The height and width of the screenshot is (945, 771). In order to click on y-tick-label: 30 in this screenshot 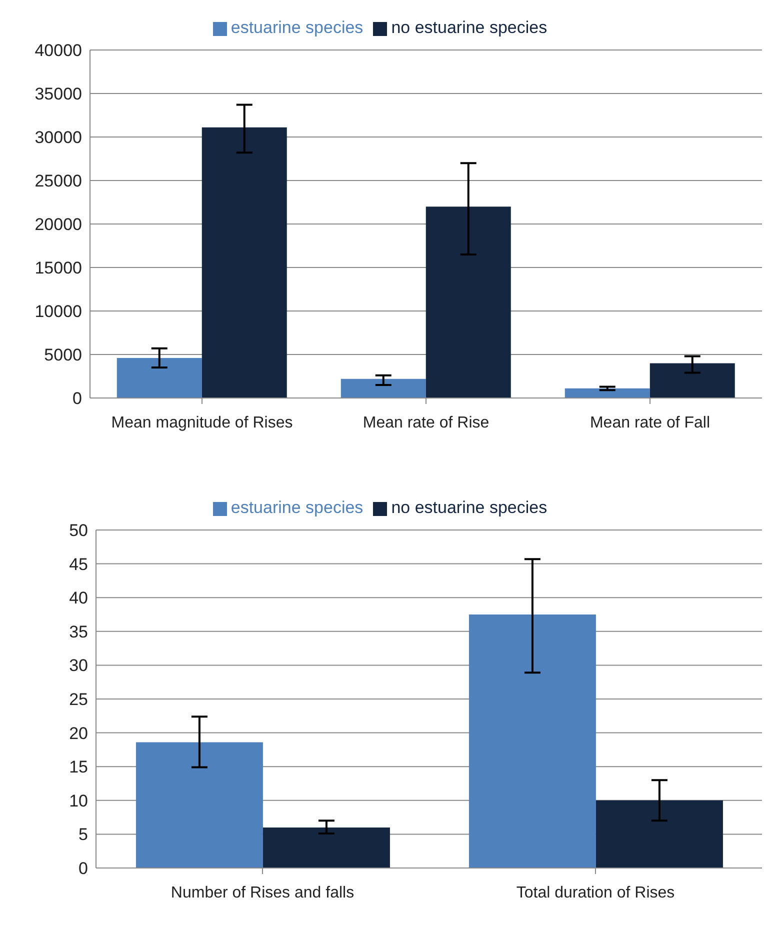, I will do `click(78, 666)`.